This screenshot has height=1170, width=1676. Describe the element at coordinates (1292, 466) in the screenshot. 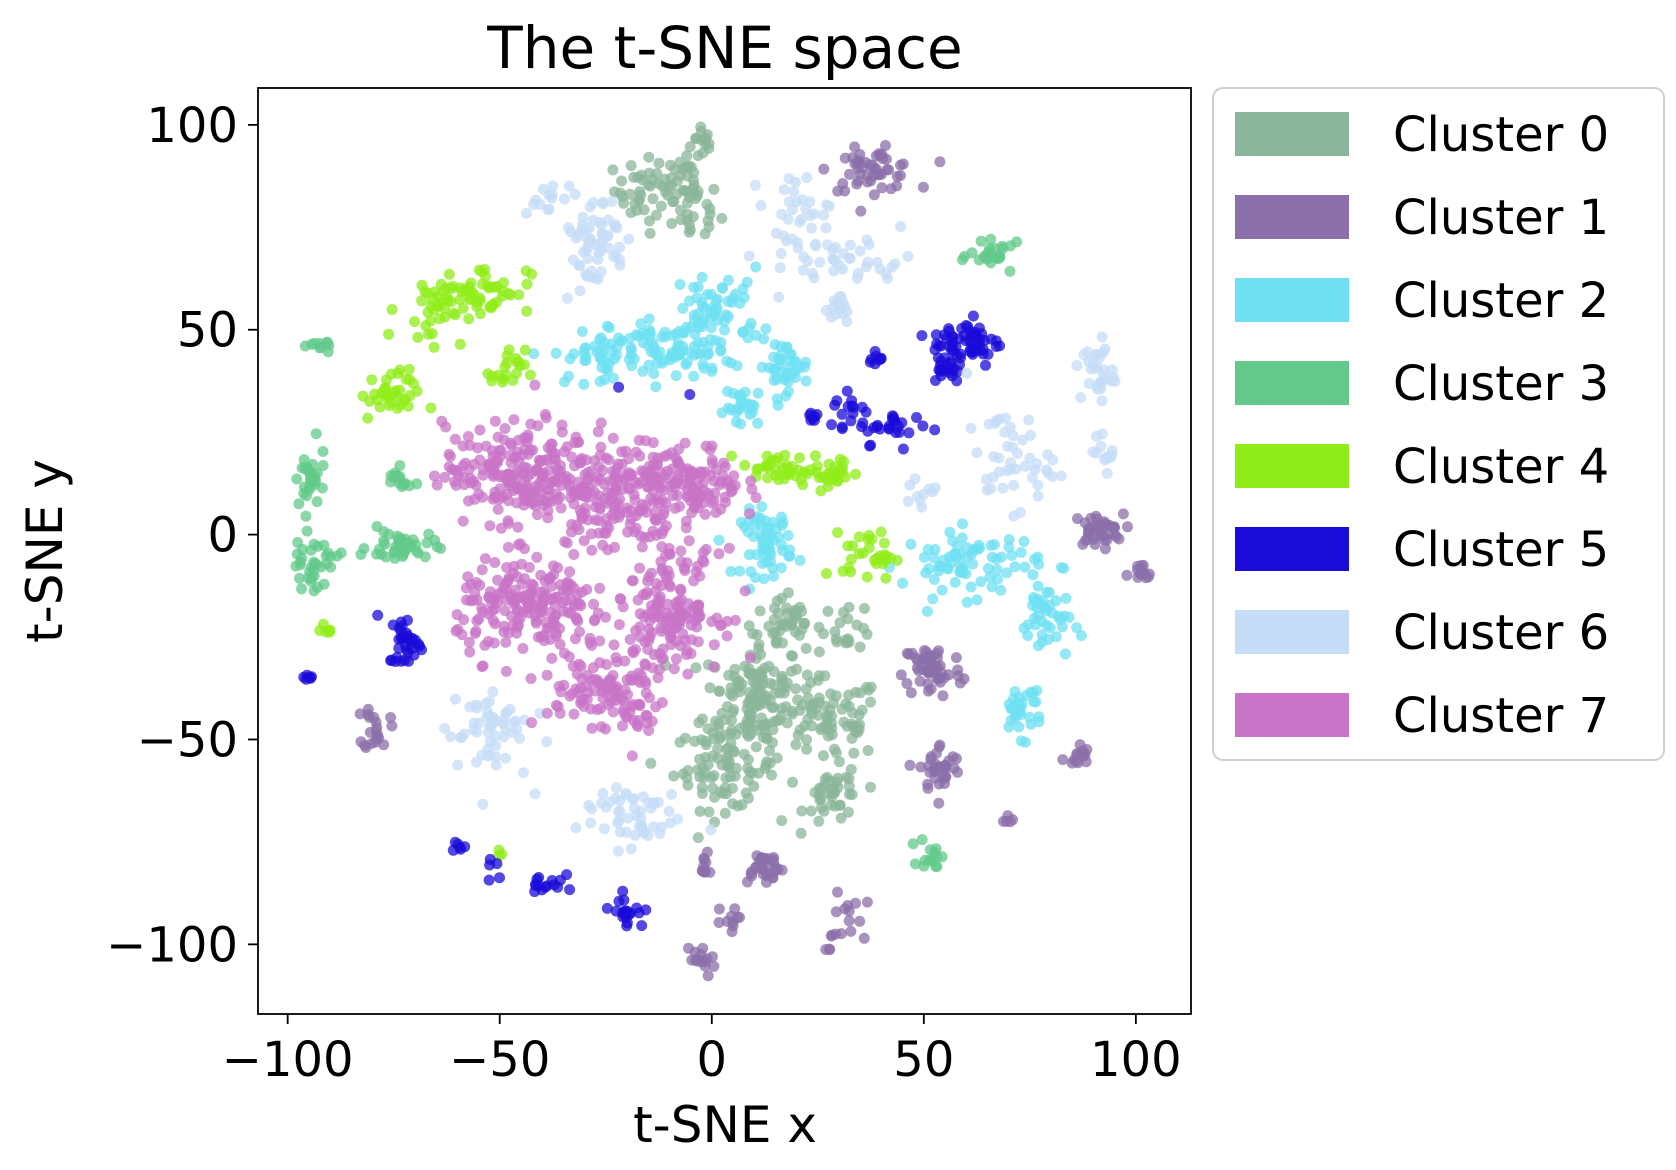

I see `legend-swatch` at that location.